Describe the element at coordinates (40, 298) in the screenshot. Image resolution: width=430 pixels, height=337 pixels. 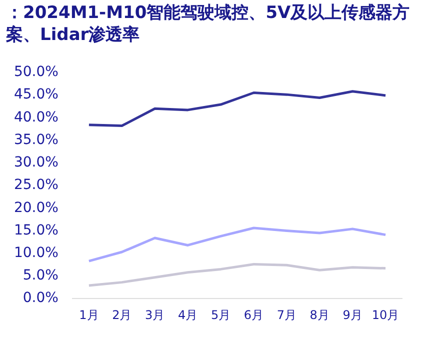
I see `y-tick-label: 0.0%` at that location.